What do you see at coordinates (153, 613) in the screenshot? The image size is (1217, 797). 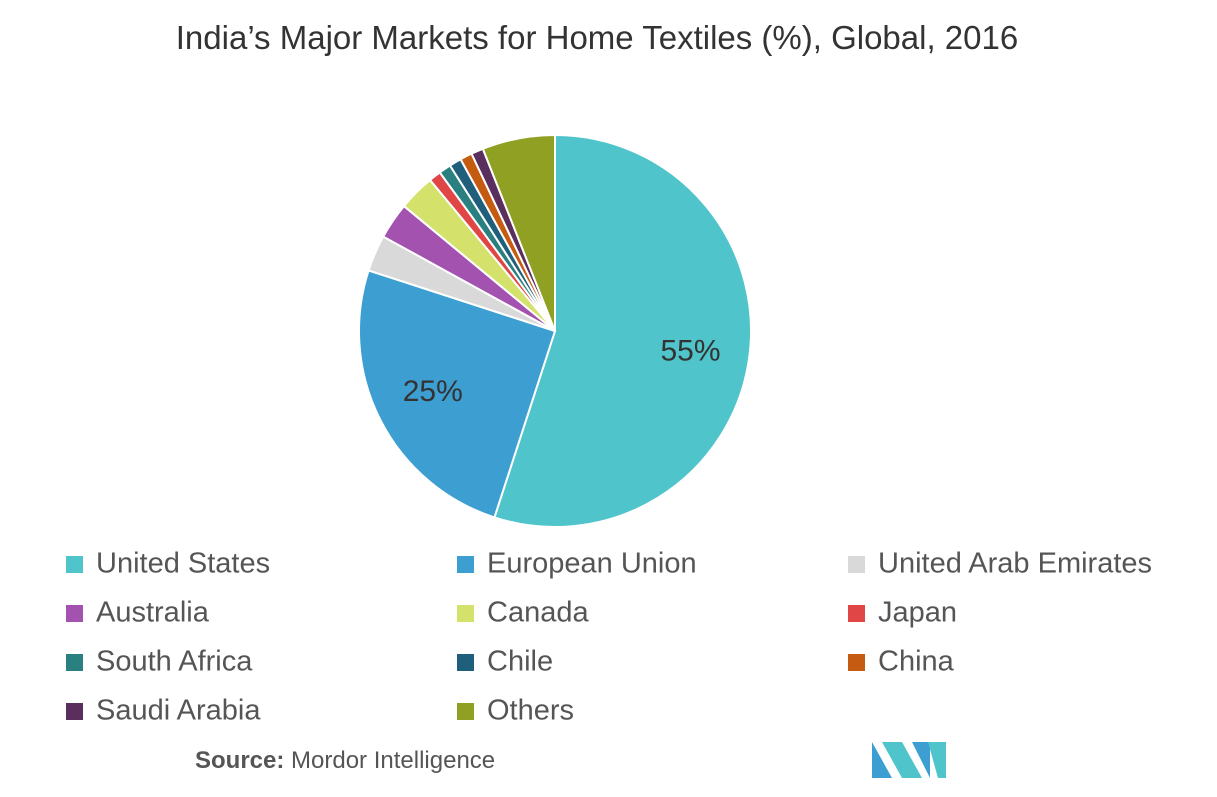 I see `legend-label: Australia` at bounding box center [153, 613].